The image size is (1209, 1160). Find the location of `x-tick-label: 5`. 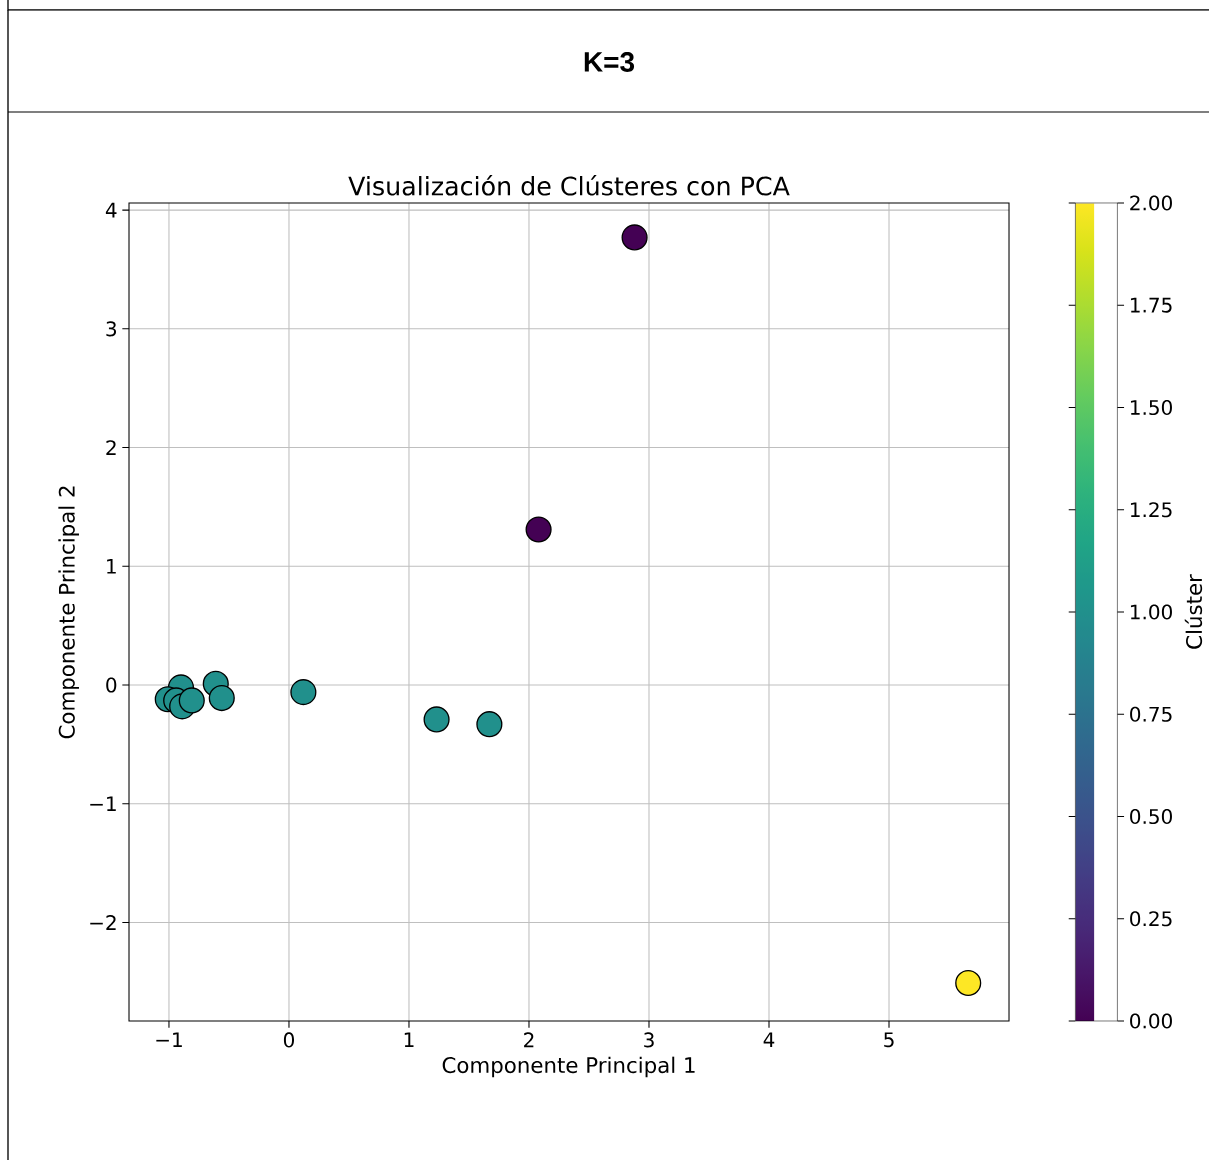

x-tick-label: 5 is located at coordinates (889, 1040).